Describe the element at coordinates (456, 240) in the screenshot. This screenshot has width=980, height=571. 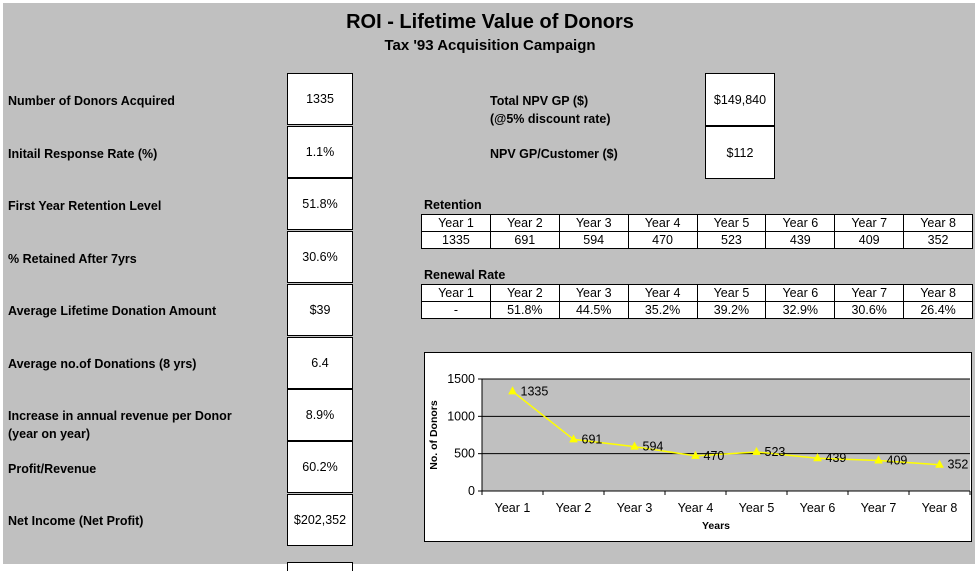
I see `retention-value-cell: 1335` at that location.